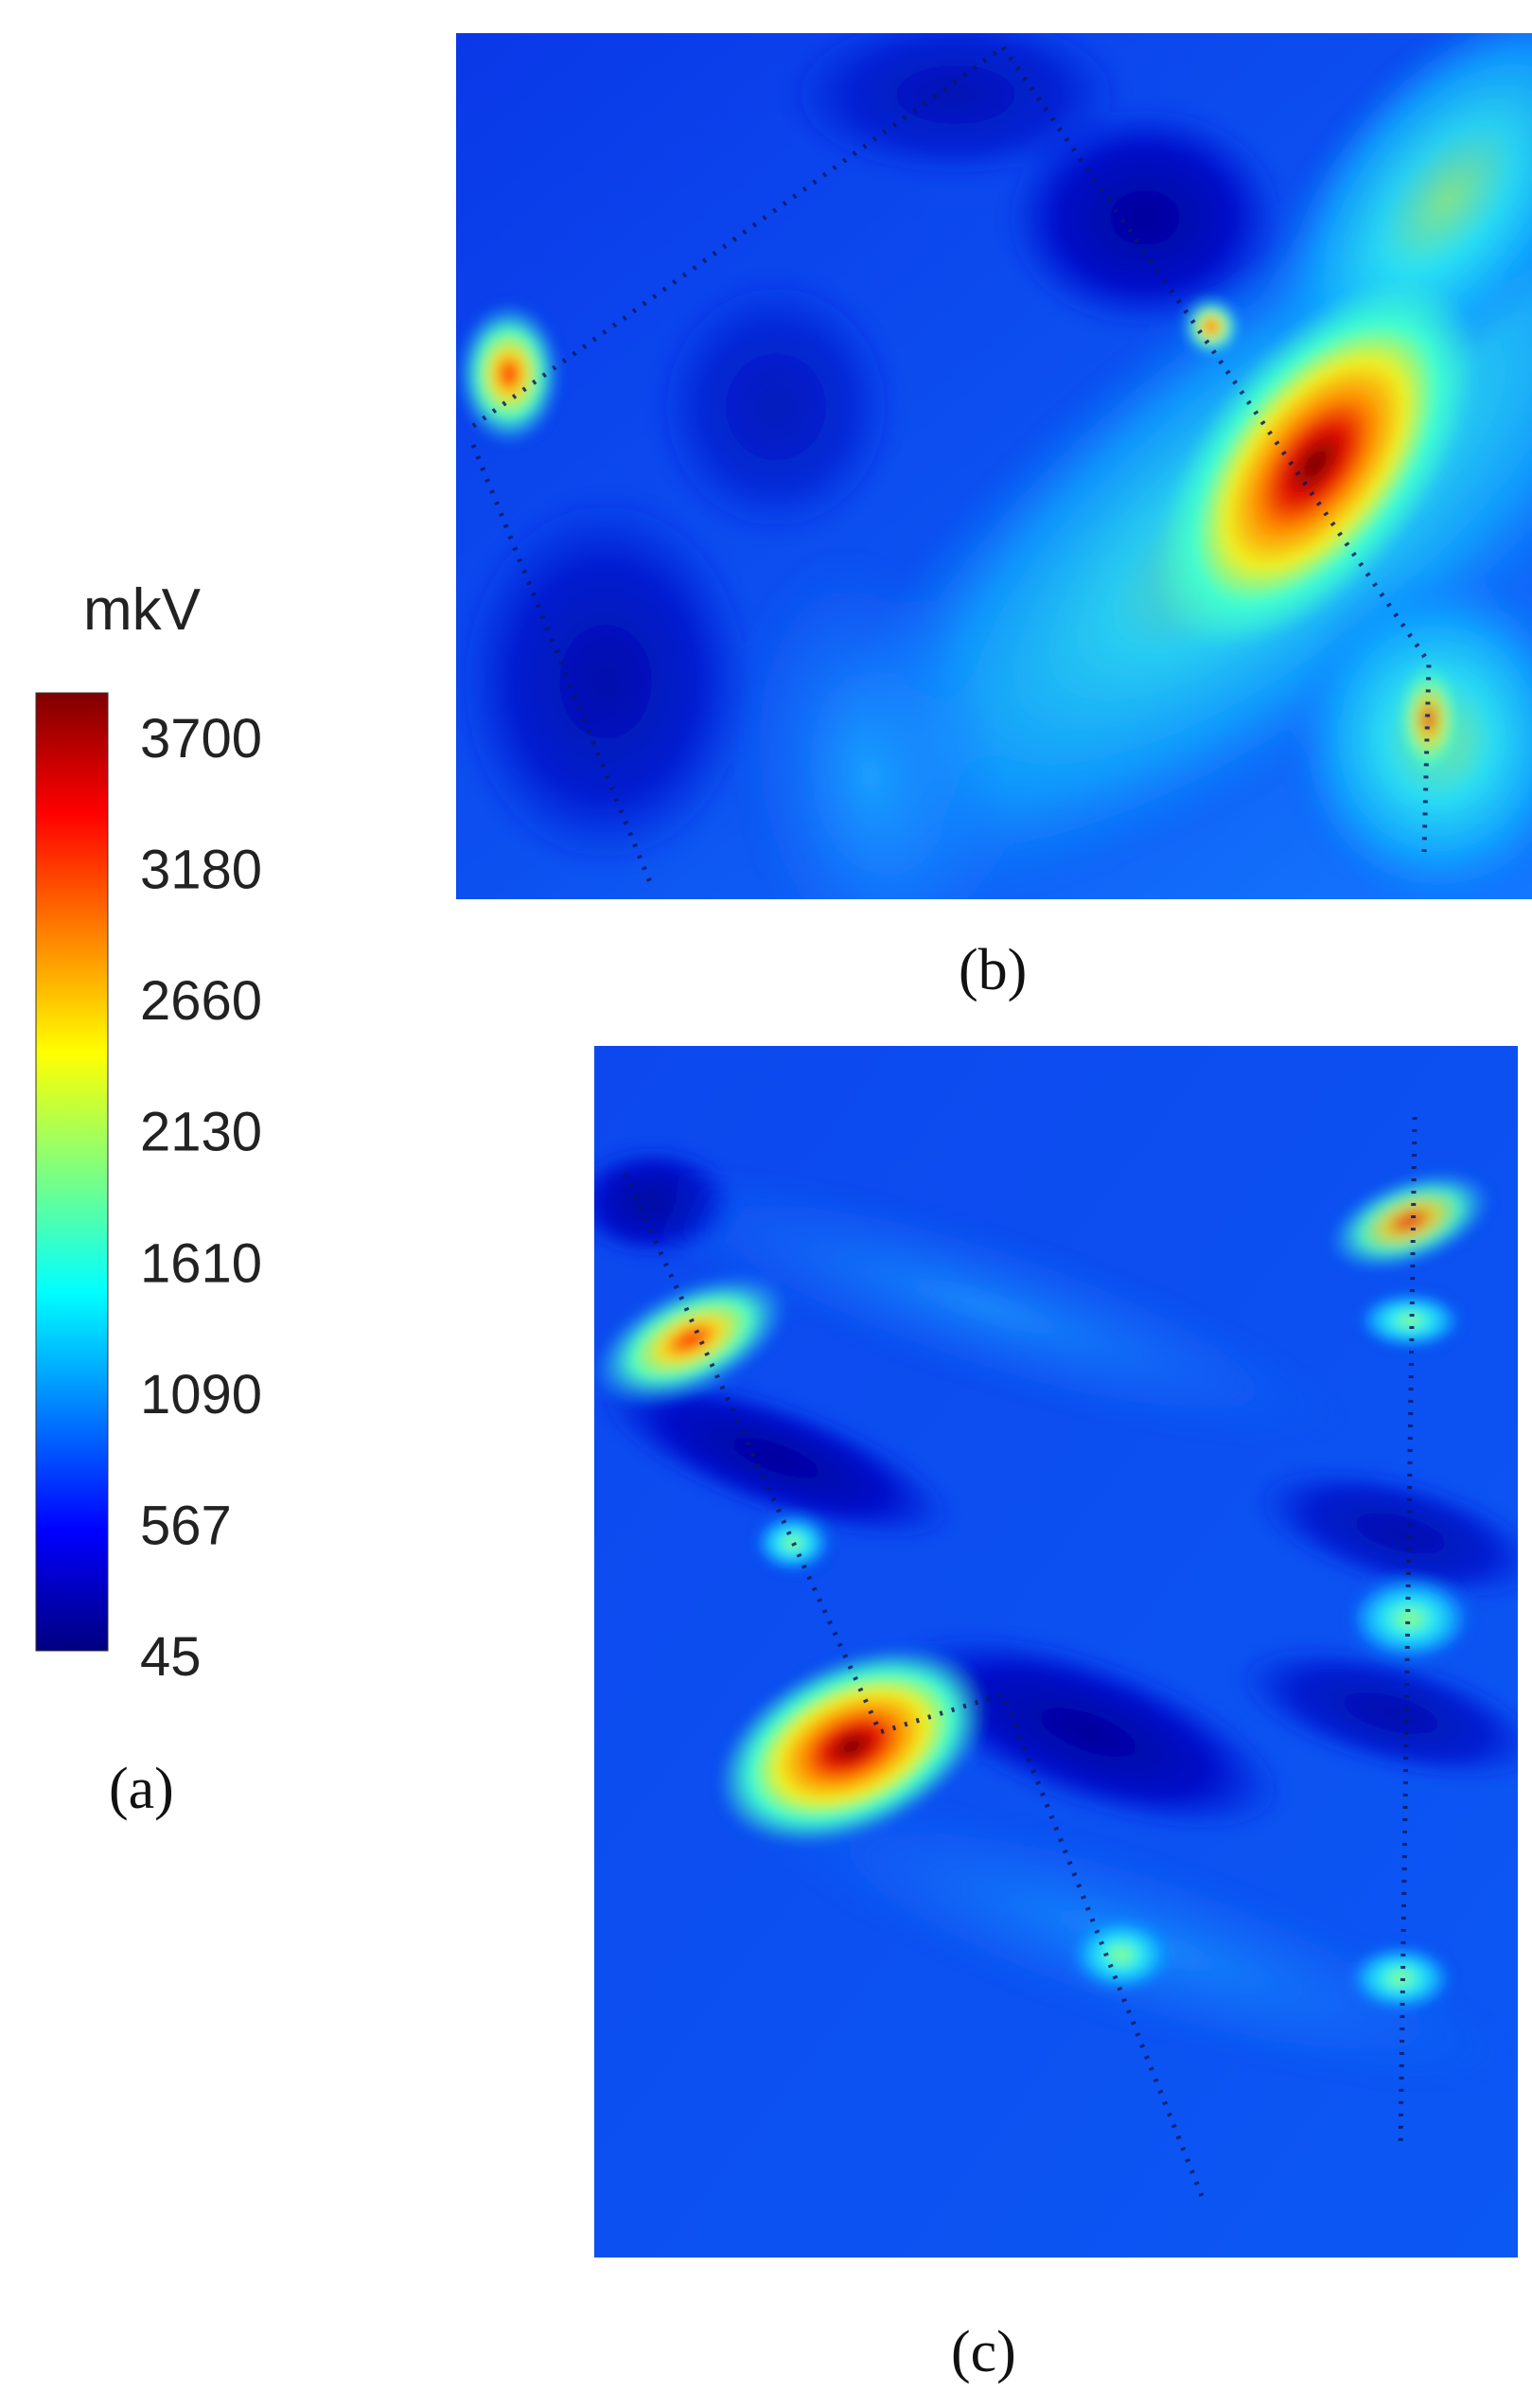 This screenshot has height=2408, width=1532. What do you see at coordinates (201, 1001) in the screenshot?
I see `colorbar-tick-label: 2660` at bounding box center [201, 1001].